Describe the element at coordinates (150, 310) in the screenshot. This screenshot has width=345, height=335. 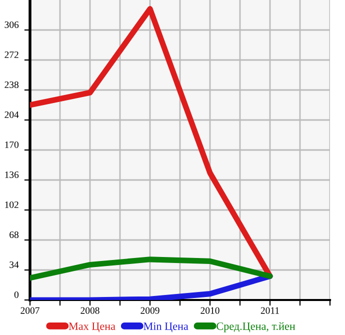
I see `x-tick-label: 2009` at that location.